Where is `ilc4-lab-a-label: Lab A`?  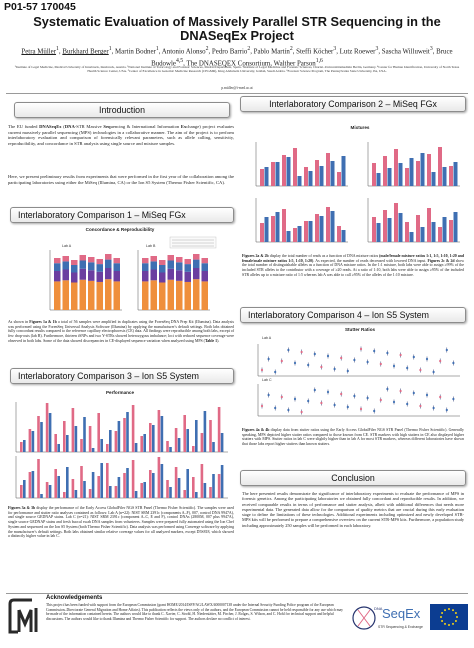
ilc4-lab-a-label: Lab A is located at coordinates (267, 338).